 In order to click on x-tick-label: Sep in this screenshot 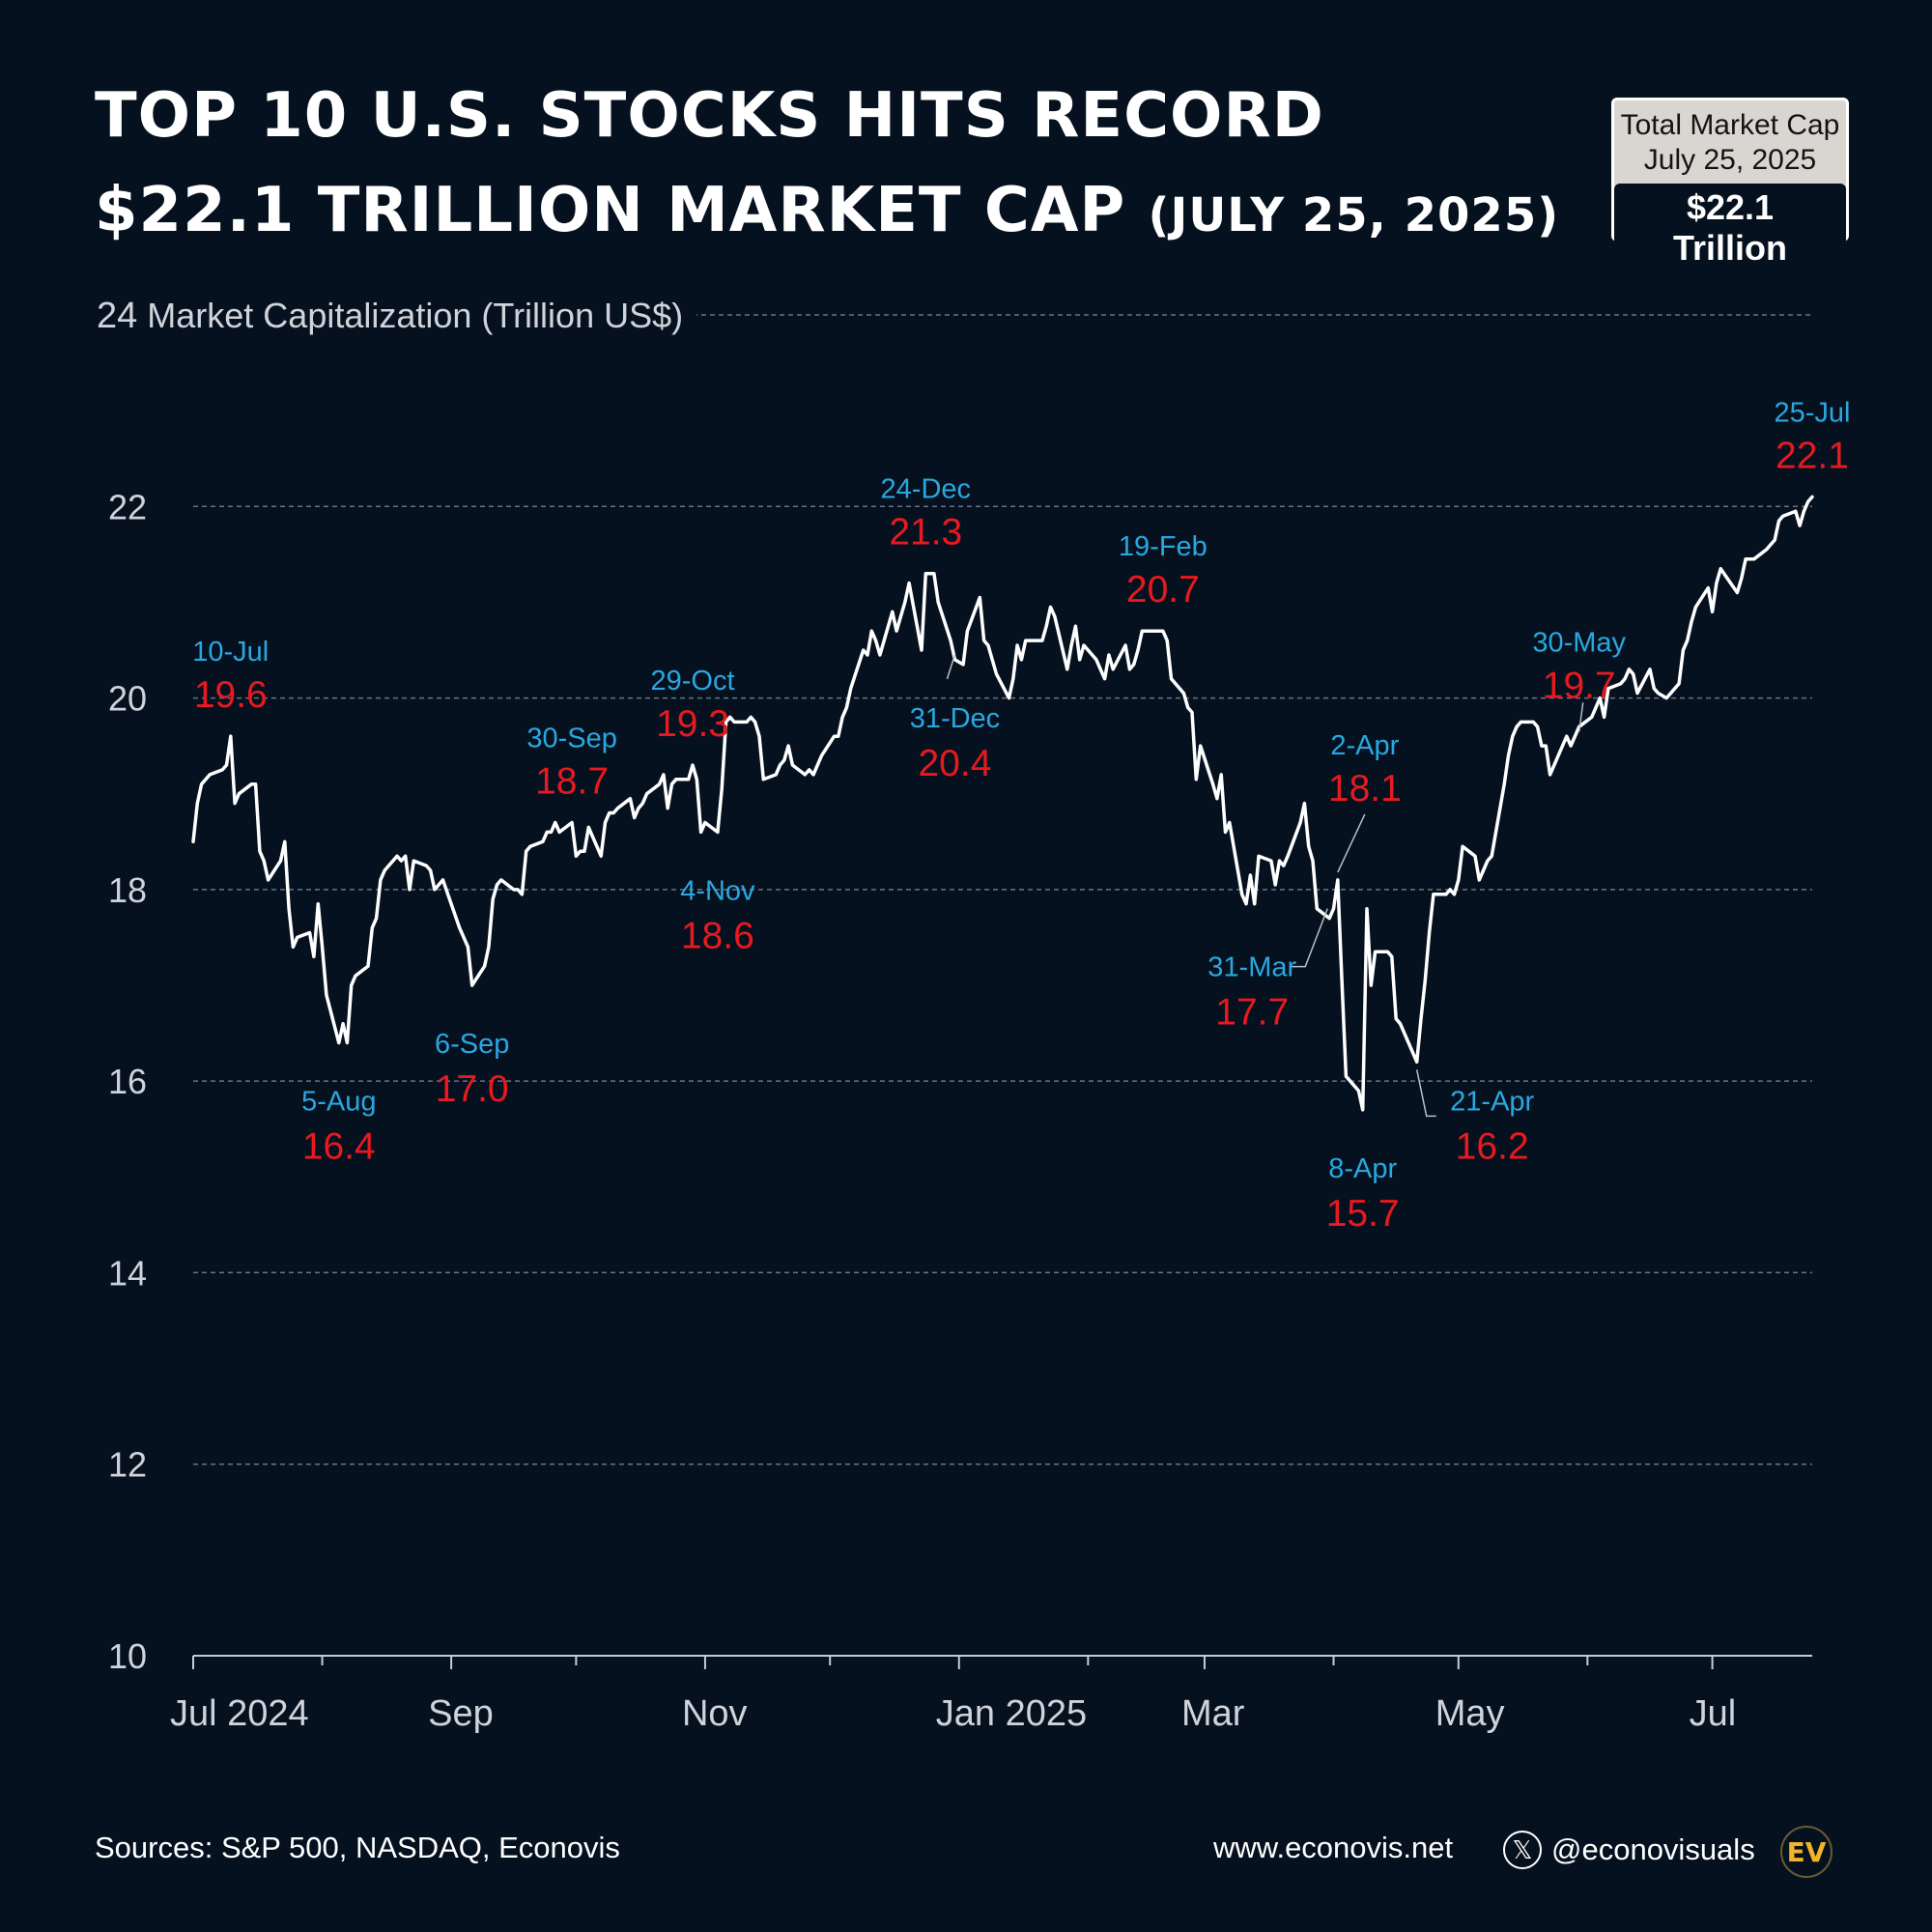, I will do `click(461, 1713)`.